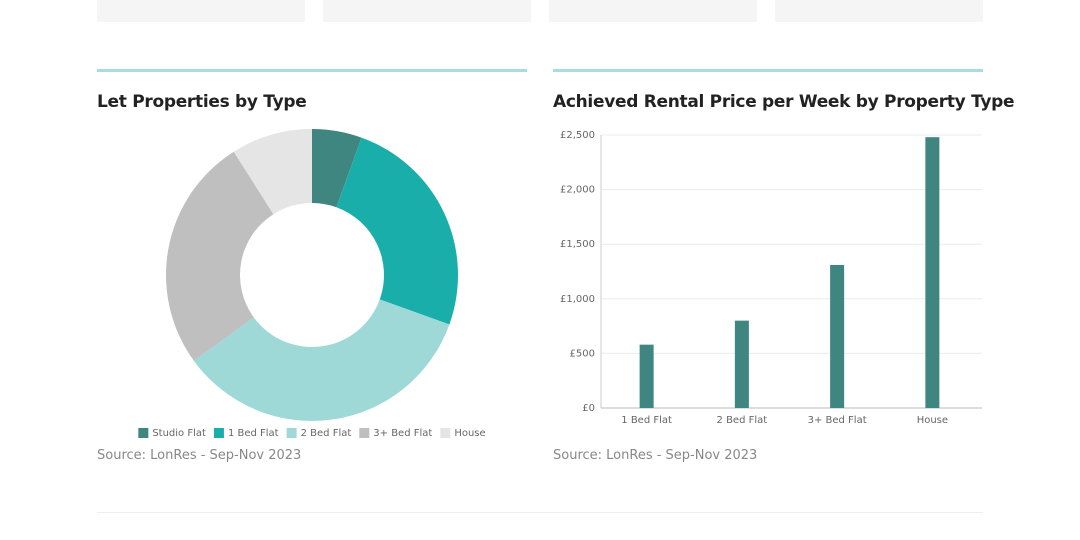 Image resolution: width=1080 pixels, height=540 pixels. I want to click on y-tick-label: £1,500, so click(577, 244).